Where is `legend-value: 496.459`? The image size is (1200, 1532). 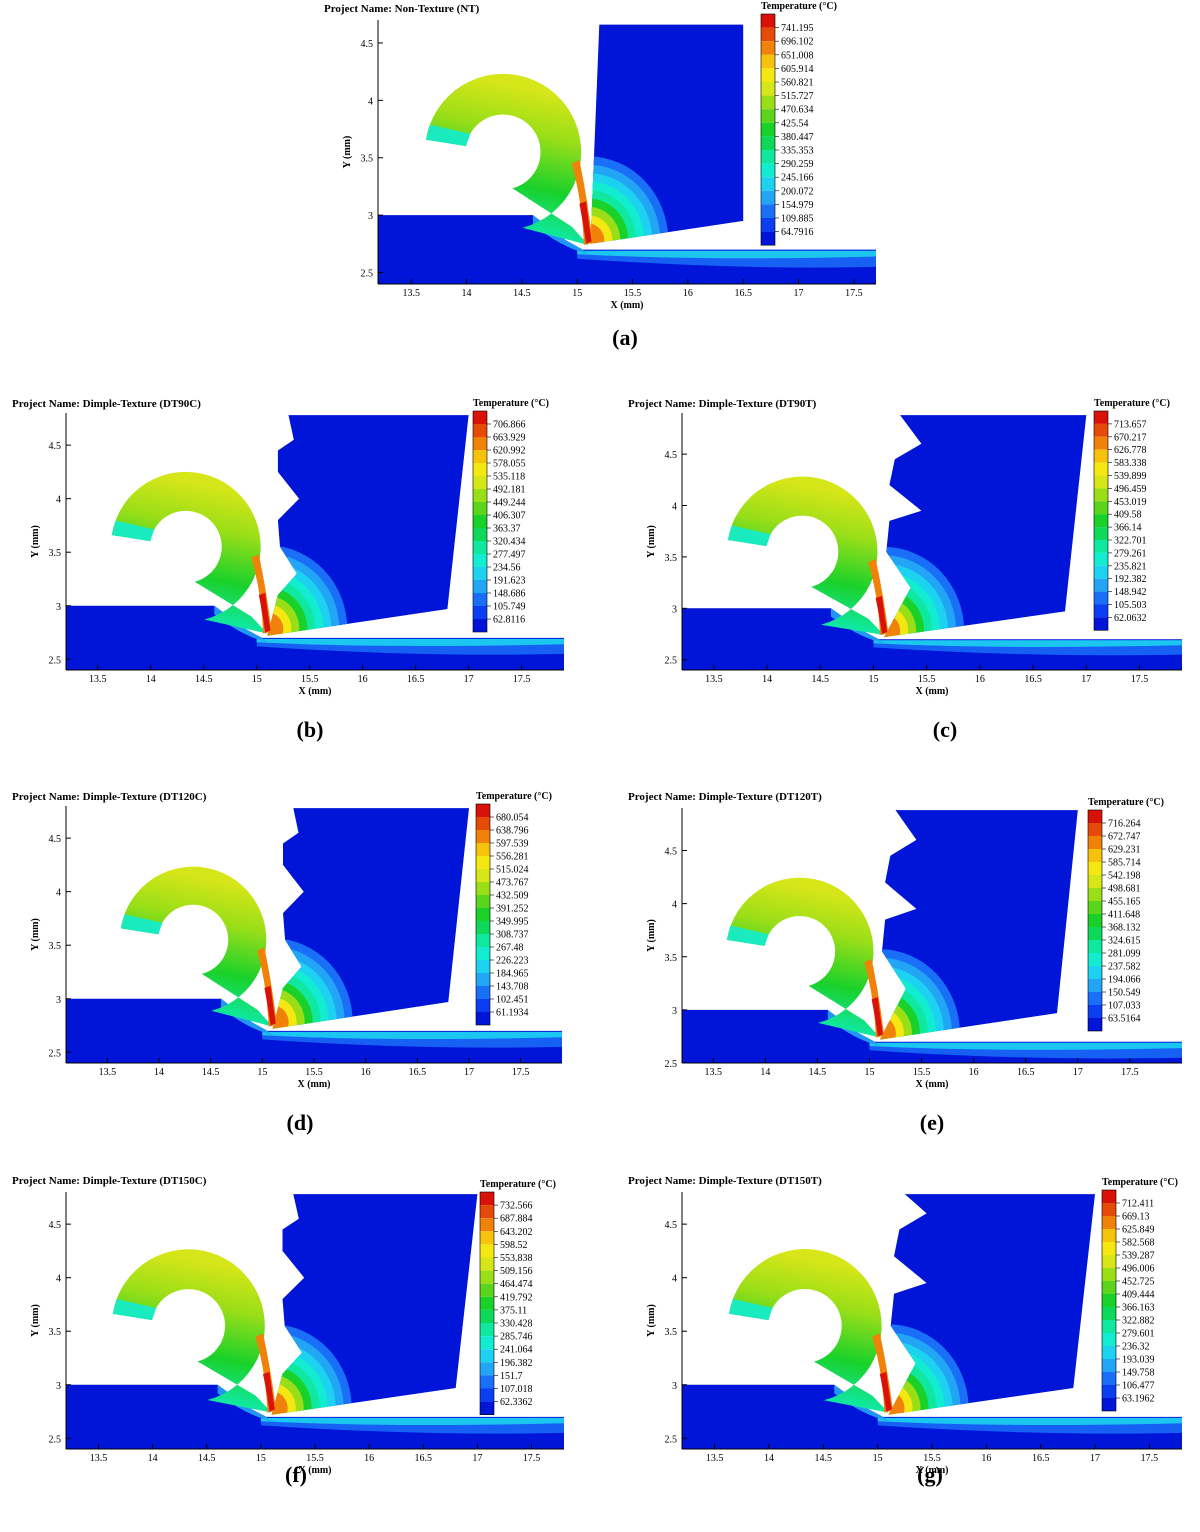
legend-value: 496.459 is located at coordinates (1130, 489).